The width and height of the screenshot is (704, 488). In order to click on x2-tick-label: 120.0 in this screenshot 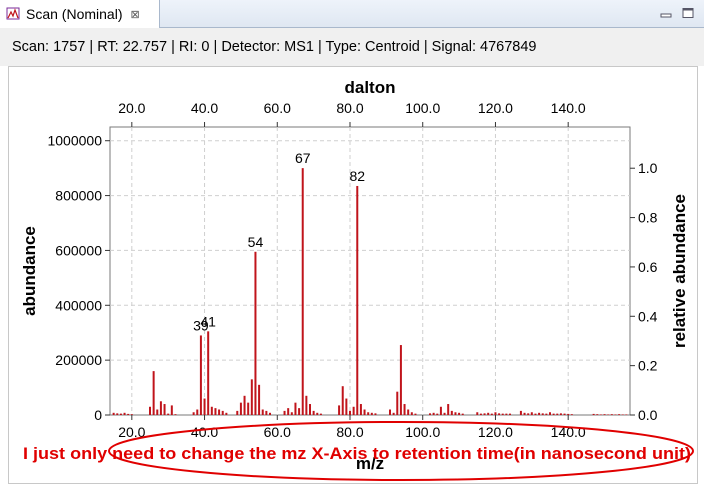, I will do `click(495, 108)`.